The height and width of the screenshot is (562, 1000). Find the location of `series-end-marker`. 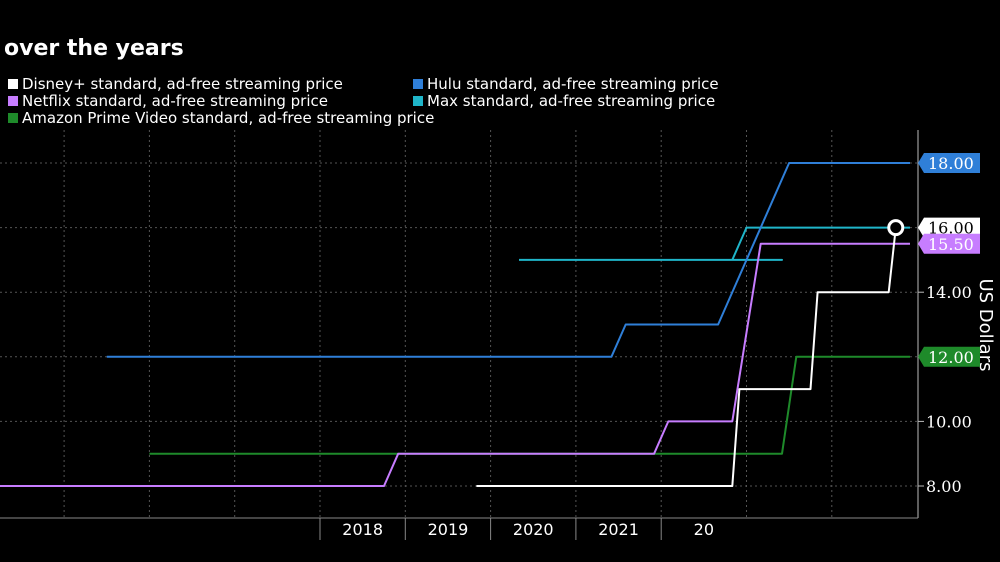

series-end-marker is located at coordinates (896, 228).